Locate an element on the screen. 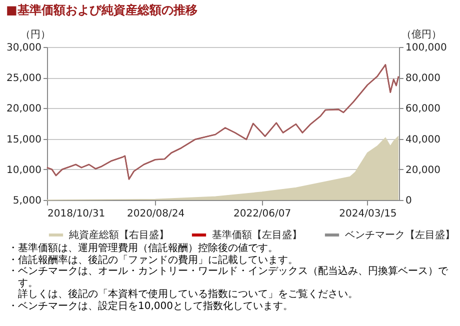 The image size is (460, 326). x-tick-label: 2024/03/15 is located at coordinates (368, 214).